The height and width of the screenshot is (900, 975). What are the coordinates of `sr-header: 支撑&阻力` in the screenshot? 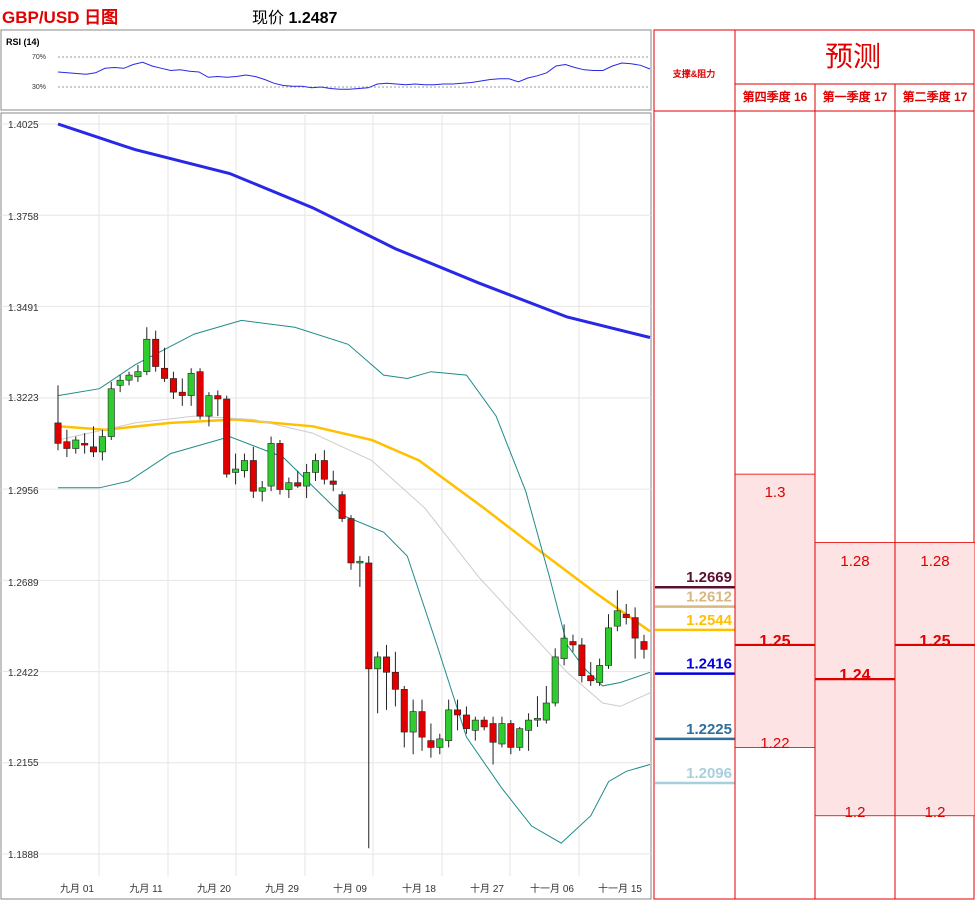 It's located at (694, 73).